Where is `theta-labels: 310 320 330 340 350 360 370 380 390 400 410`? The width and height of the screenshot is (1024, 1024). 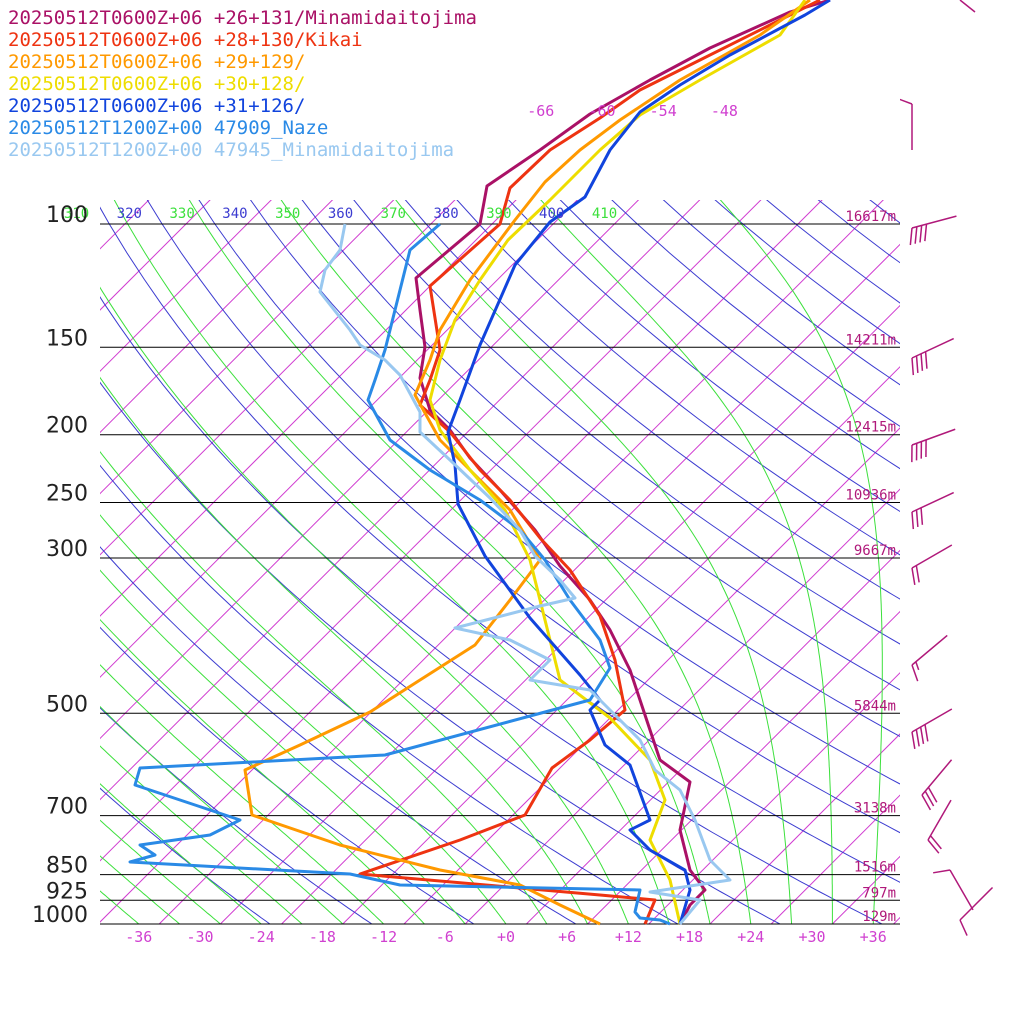 theta-labels: 310 320 330 340 350 360 370 380 390 400 410 is located at coordinates (340, 214).